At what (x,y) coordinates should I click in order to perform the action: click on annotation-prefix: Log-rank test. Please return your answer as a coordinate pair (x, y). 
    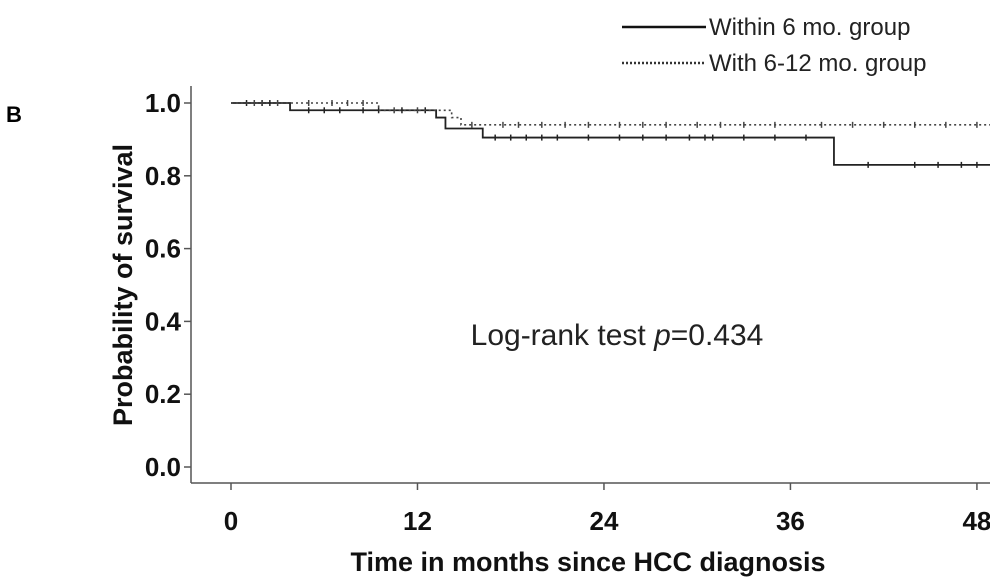
    Looking at the image, I should click on (562, 335).